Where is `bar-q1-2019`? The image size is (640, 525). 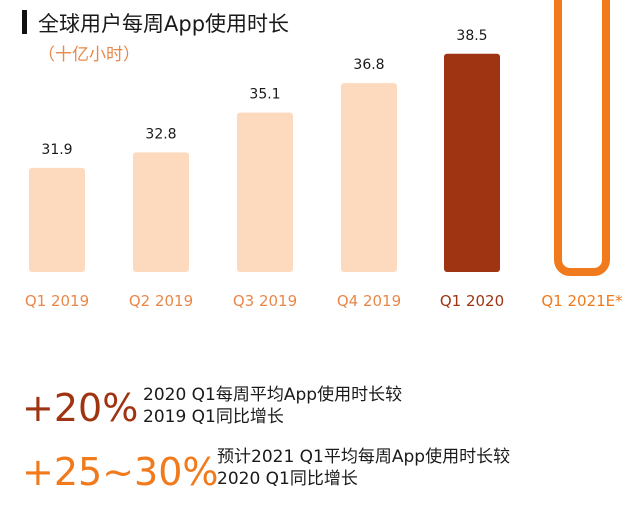 bar-q1-2019 is located at coordinates (57, 219).